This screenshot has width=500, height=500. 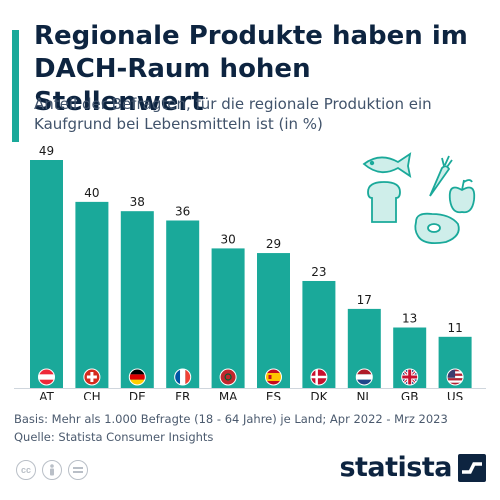 I want to click on value-label-at: 49, so click(x=46, y=151).